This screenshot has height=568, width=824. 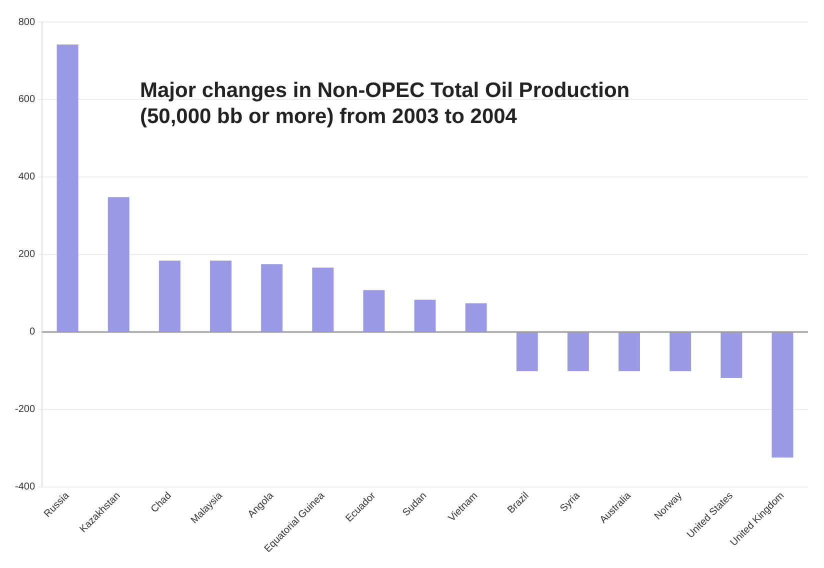 What do you see at coordinates (32, 332) in the screenshot?
I see `y-tick-label: 0` at bounding box center [32, 332].